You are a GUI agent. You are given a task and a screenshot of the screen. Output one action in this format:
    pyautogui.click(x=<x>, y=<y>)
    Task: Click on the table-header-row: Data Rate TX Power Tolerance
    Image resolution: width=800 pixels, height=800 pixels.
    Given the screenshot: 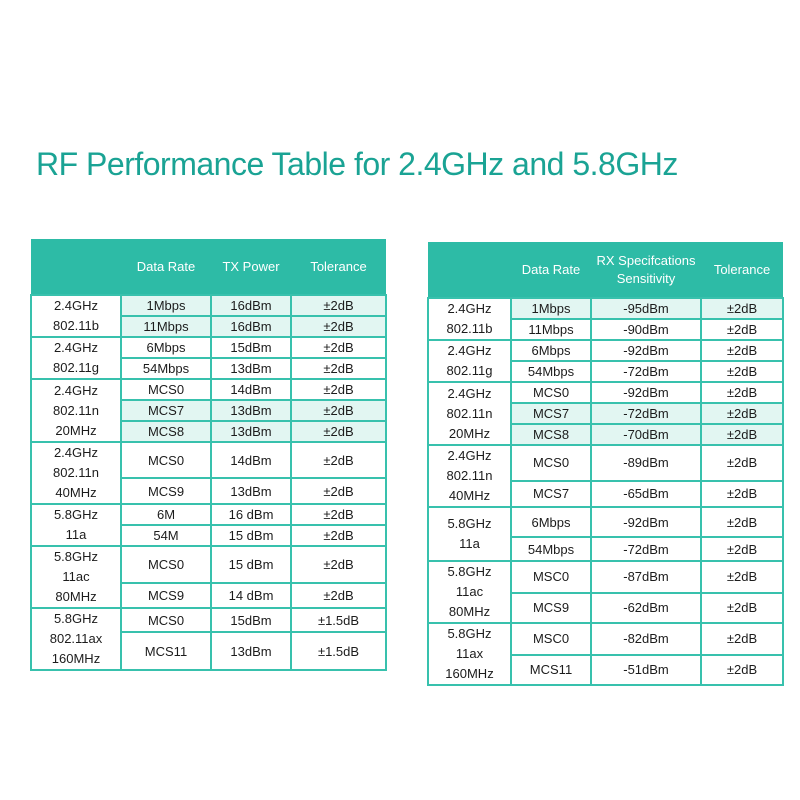 What is the action you would take?
    pyautogui.click(x=208, y=267)
    